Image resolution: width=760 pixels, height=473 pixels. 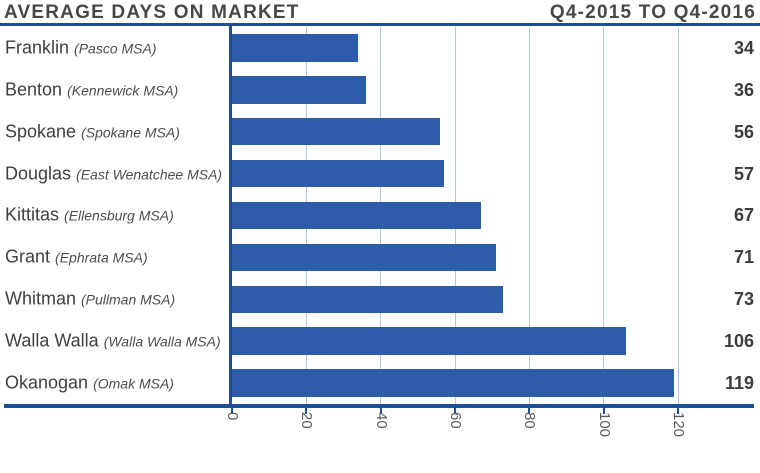 I want to click on row-label: Kittitas (Ellensburg MSA), so click(x=89, y=215).